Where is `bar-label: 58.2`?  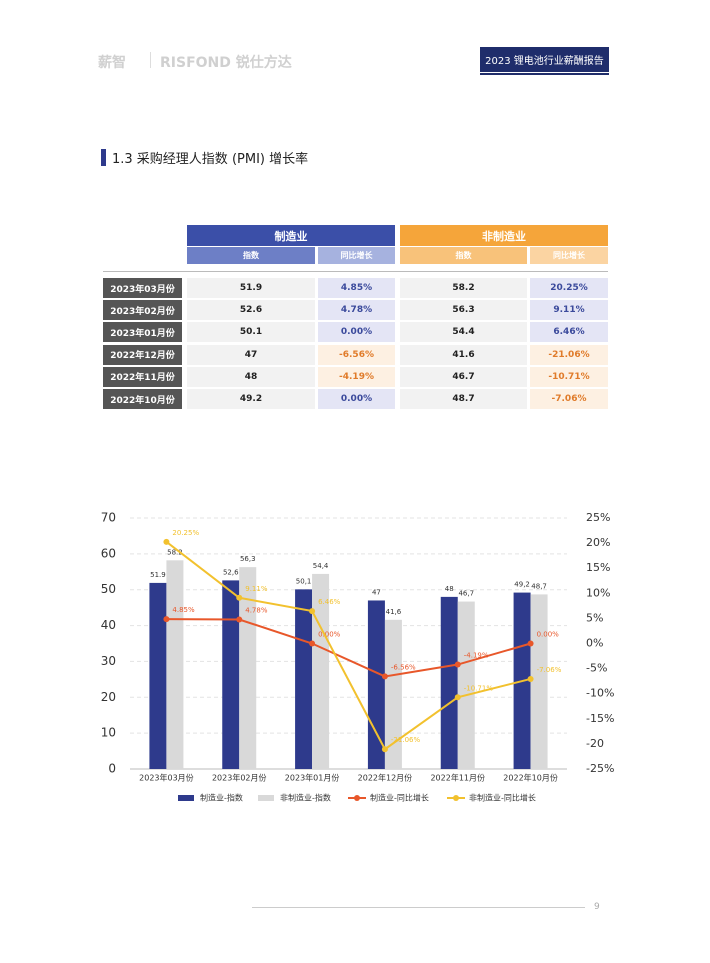
bar-label: 58.2 is located at coordinates (175, 552).